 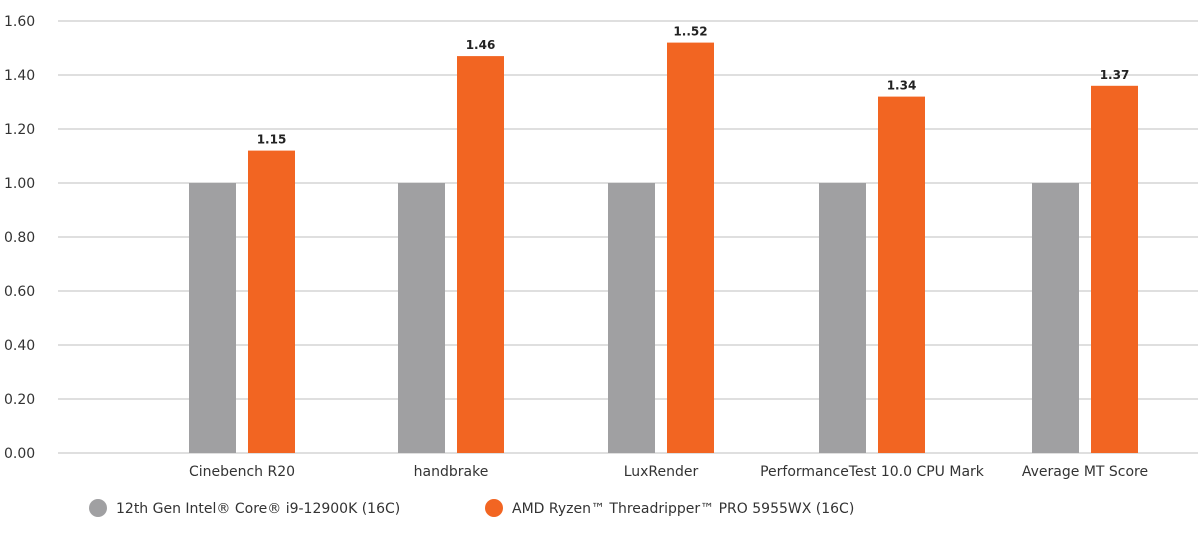 What do you see at coordinates (19, 400) in the screenshot?
I see `y-tick-label: 0.20` at bounding box center [19, 400].